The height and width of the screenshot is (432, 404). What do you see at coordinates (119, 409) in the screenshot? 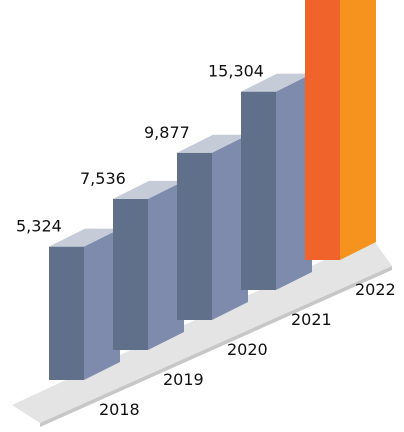
I see `category-label-2018: 2018` at bounding box center [119, 409].